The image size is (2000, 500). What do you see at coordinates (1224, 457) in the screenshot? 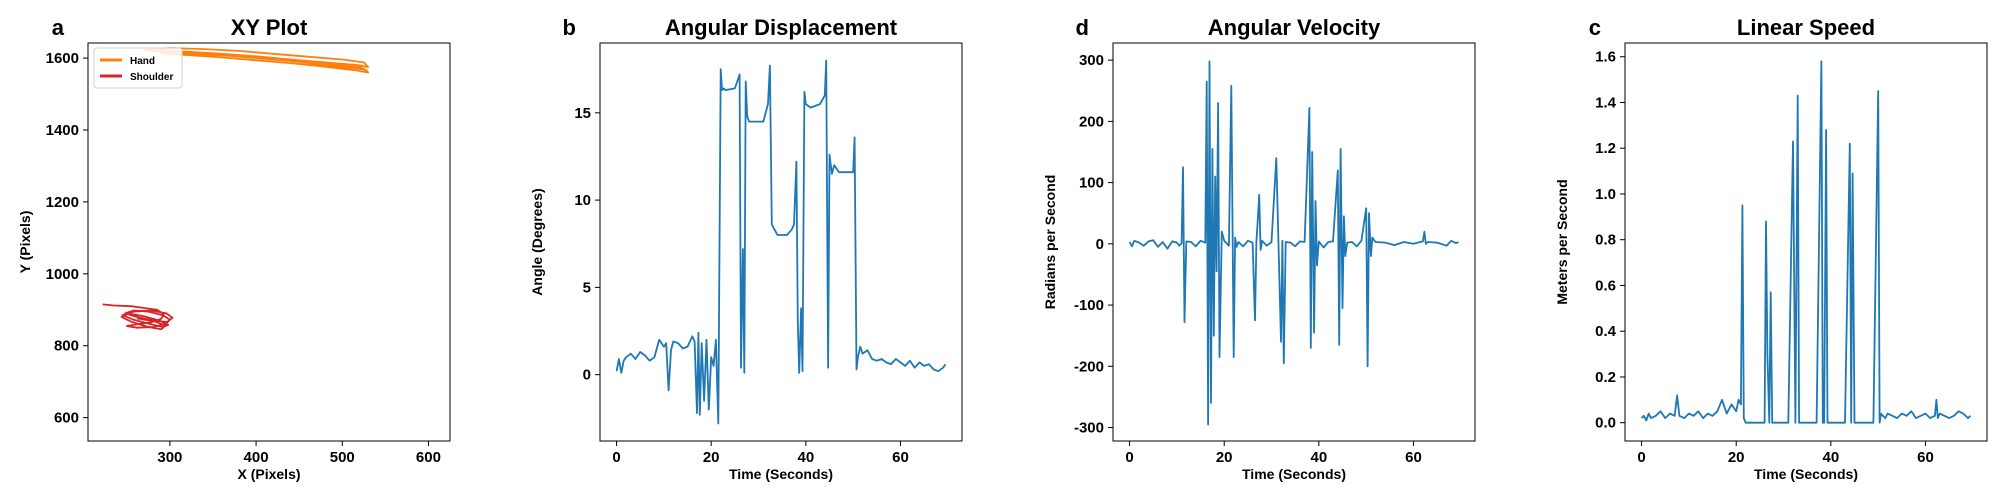
I see `panel-d-x-tick-label: 20` at bounding box center [1224, 457].